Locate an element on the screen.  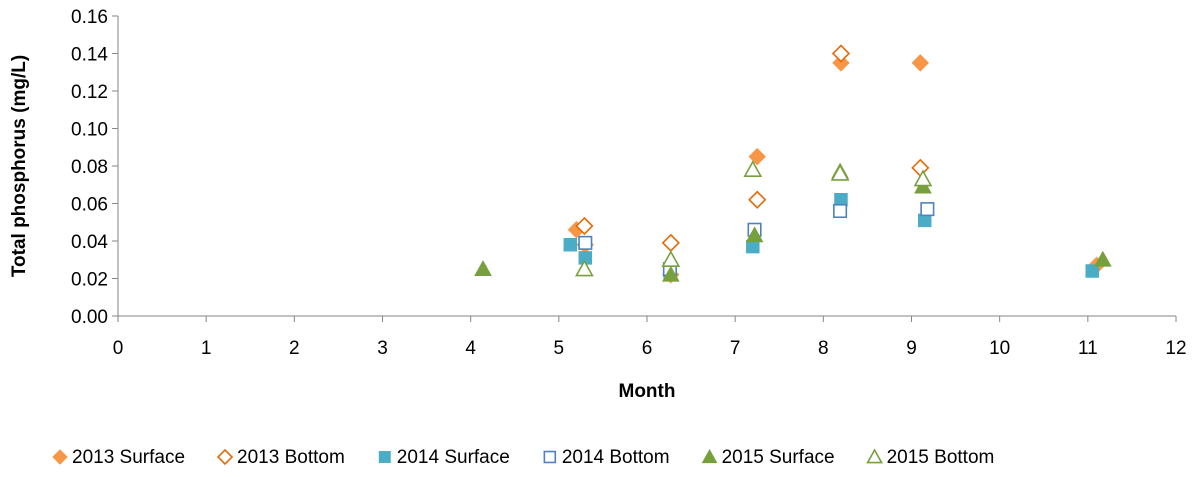
y-tick-label: 0.08 is located at coordinates (89, 167).